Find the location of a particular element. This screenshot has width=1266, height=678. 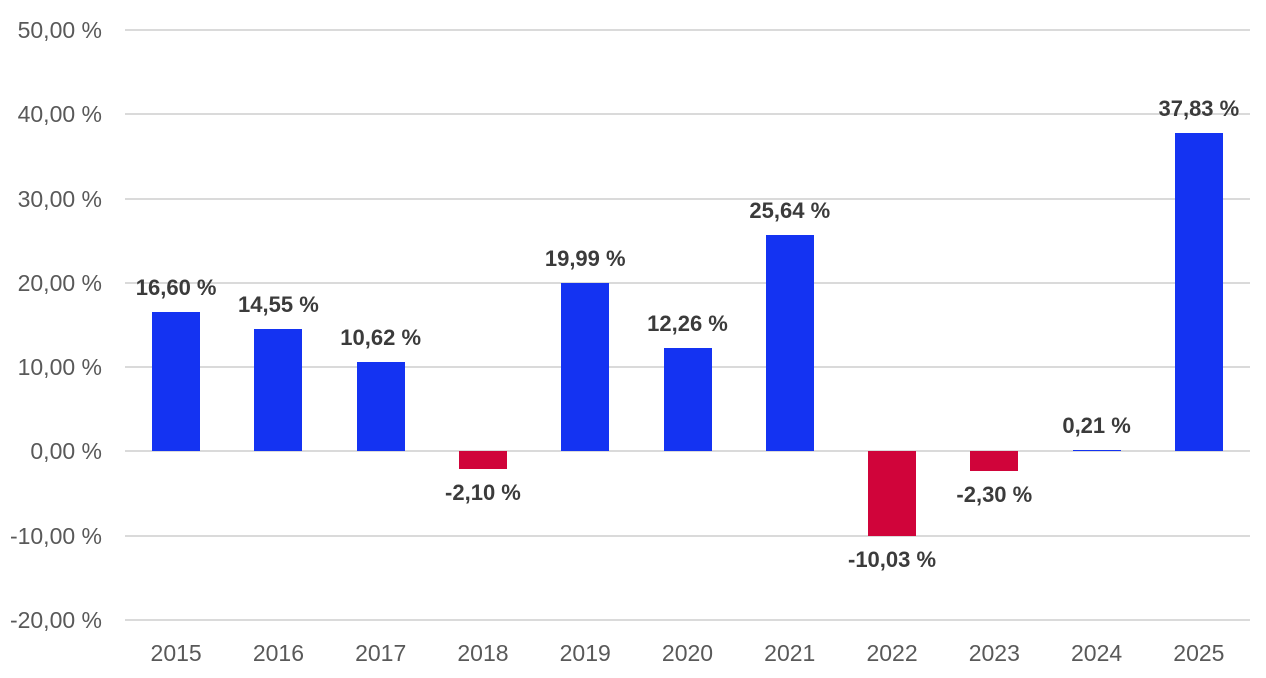

x-axis-tick-label: 2018 is located at coordinates (483, 653).